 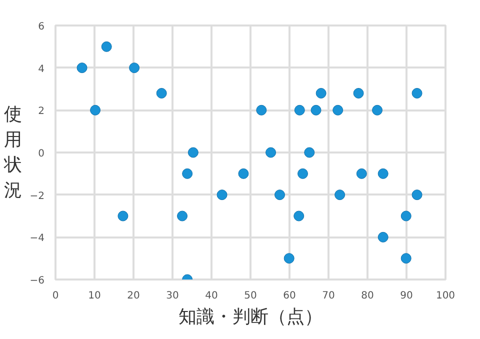 What do you see at coordinates (12, 152) in the screenshot?
I see `y-axis-title: 使用状況` at bounding box center [12, 152].